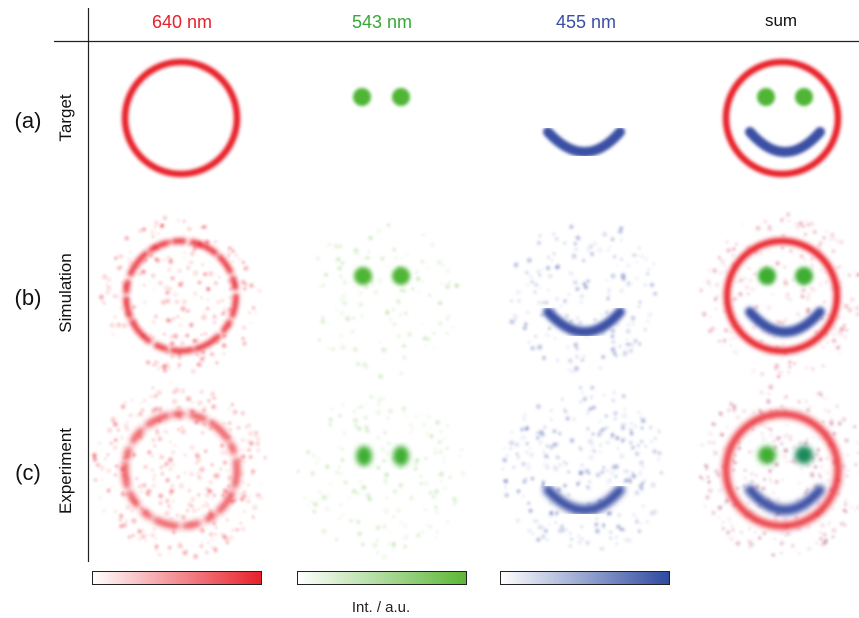  Describe the element at coordinates (382, 456) in the screenshot. I see `experiment-green-eyes` at that location.